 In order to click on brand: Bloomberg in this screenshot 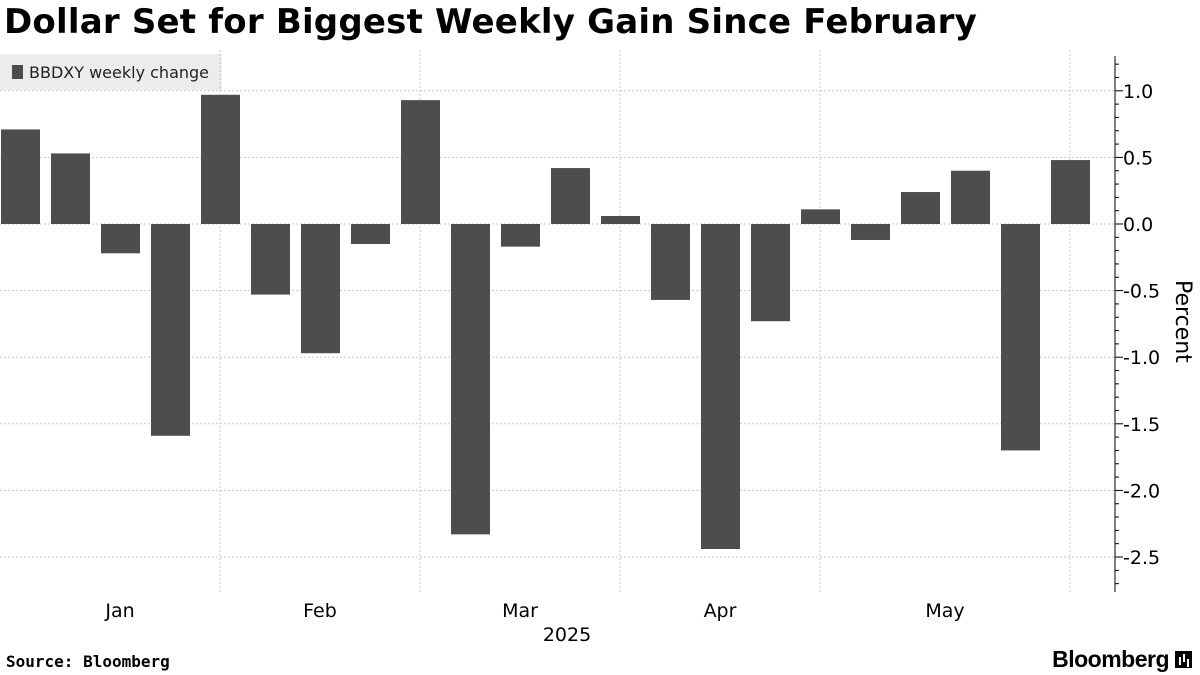, I will do `click(1122, 659)`.